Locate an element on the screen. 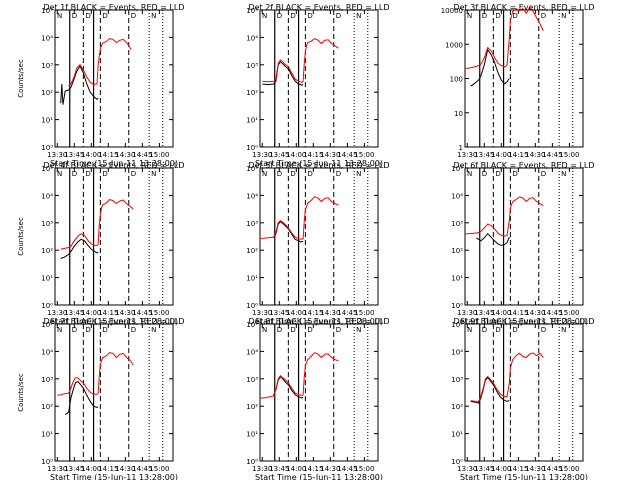  chart-title: Det 3f BLACK = Events, RED = LLD is located at coordinates (523, 7).